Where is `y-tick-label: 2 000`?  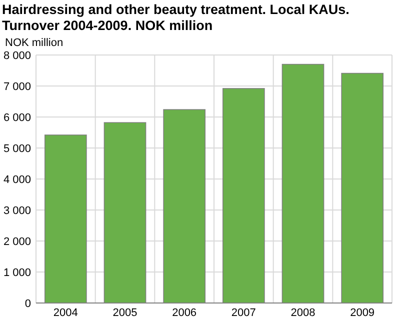 y-tick-label: 2 000 is located at coordinates (17, 242).